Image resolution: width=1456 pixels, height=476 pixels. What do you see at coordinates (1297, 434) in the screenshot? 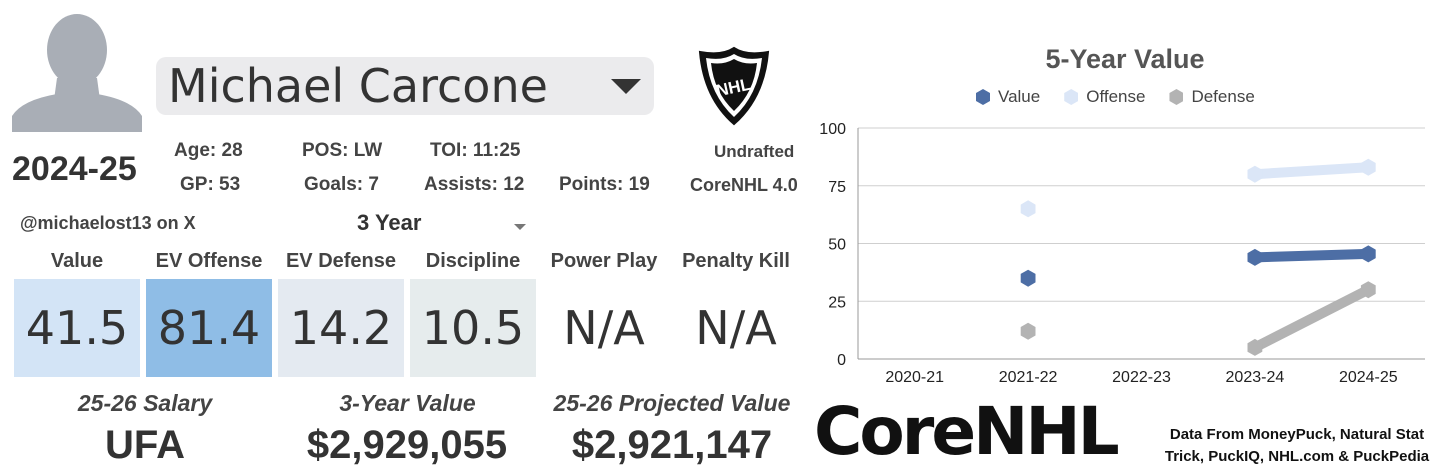
I see `data-source-line-1: Data From MoneyPuck, Natural Stat` at bounding box center [1297, 434].